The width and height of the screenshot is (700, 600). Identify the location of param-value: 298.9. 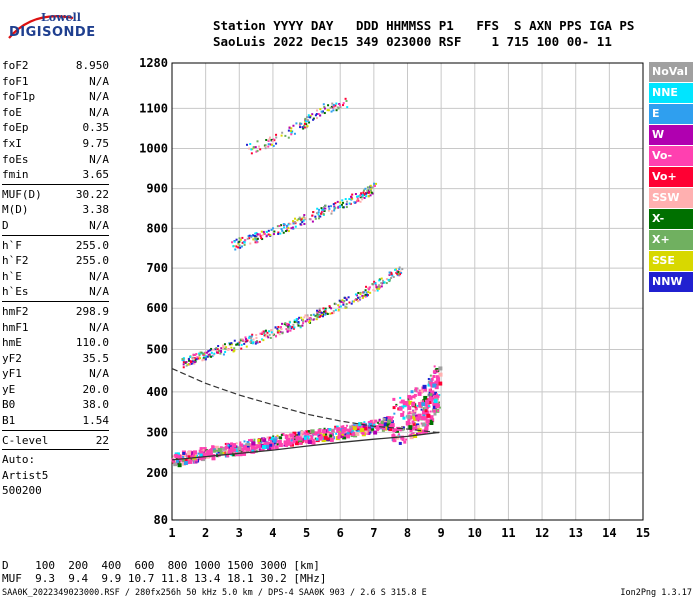
(92, 311).